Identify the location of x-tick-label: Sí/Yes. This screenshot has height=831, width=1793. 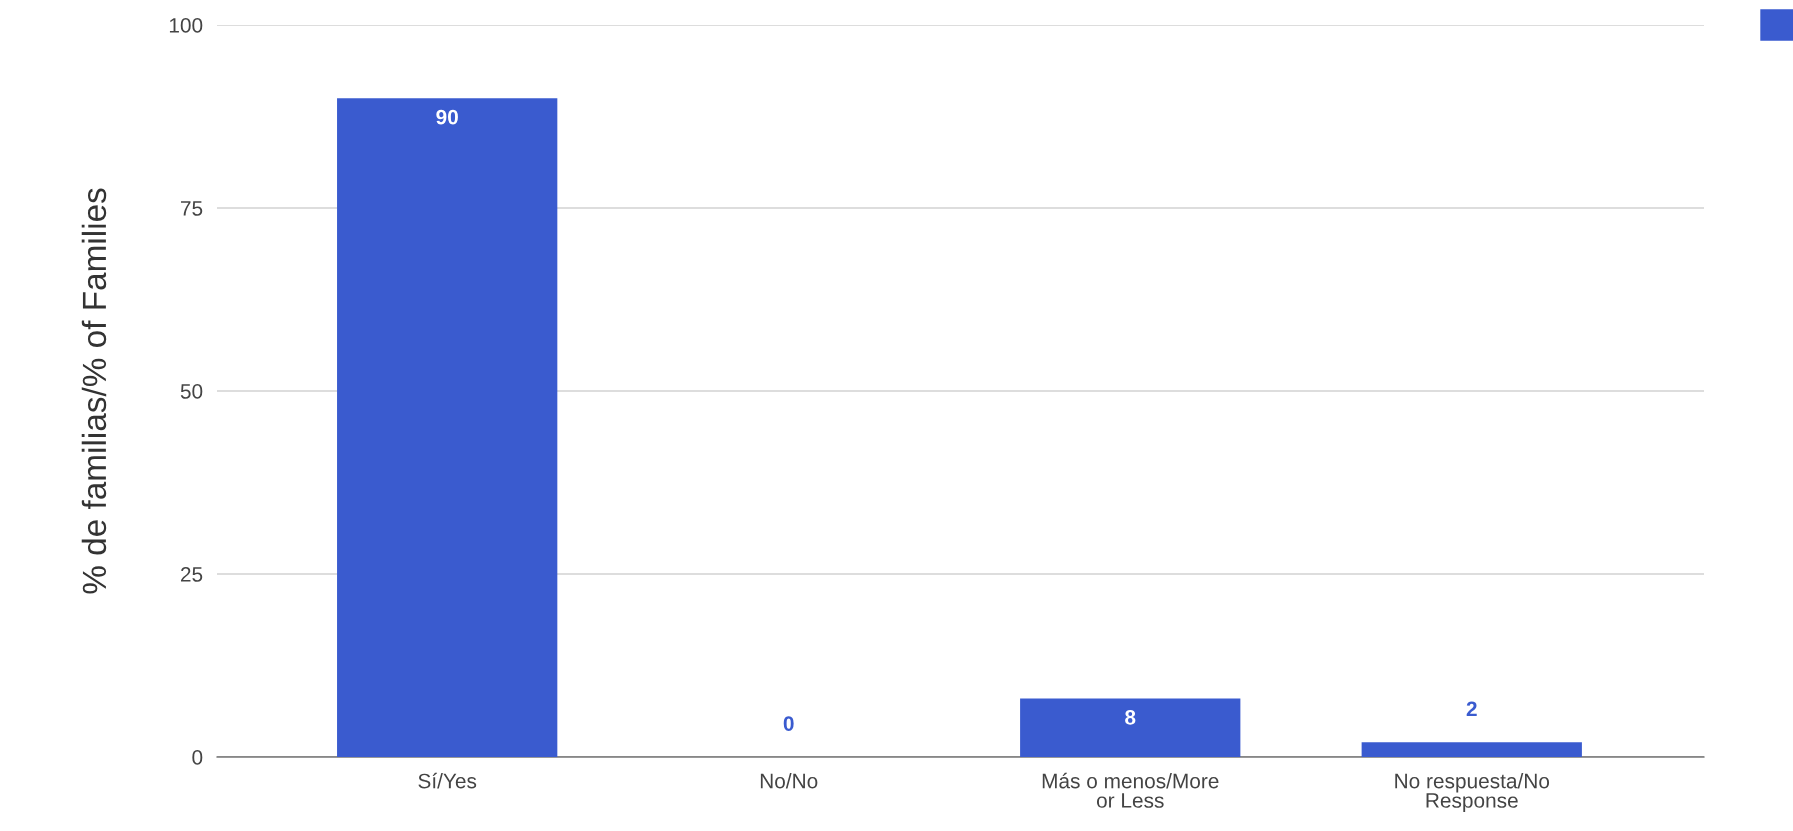
(447, 780).